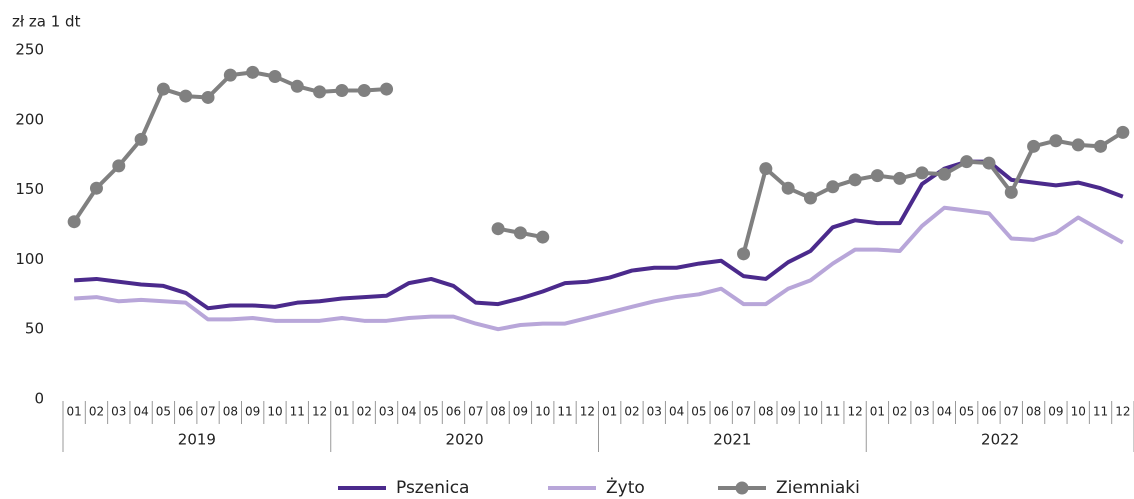 The image size is (1134, 499). I want to click on y-axis-label: zł za 1 dt, so click(46, 22).